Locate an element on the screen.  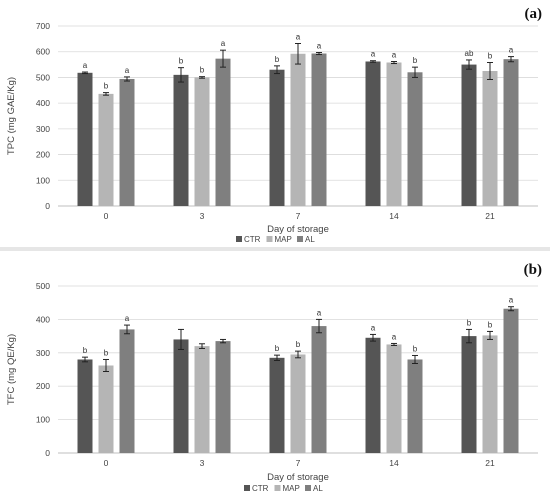
panel-divider is located at coordinates (275, 249).